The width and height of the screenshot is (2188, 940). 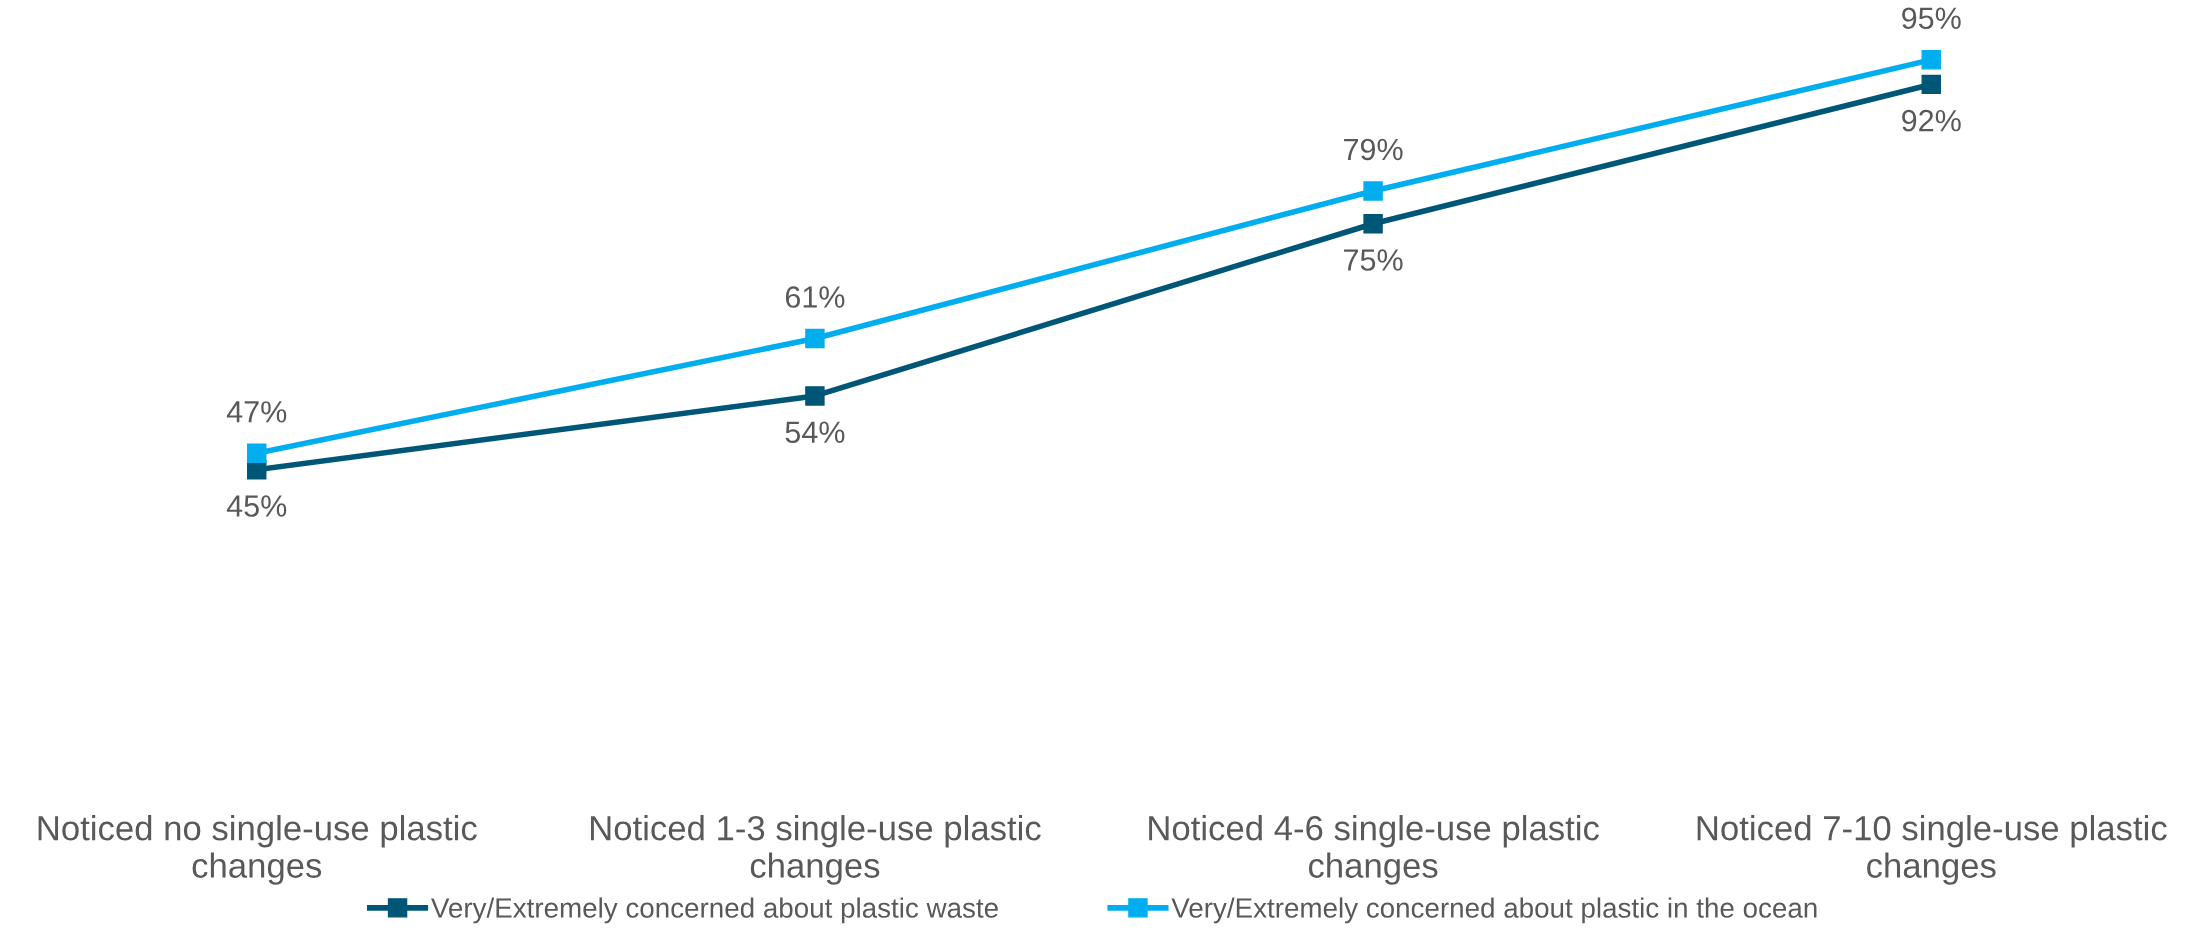 I want to click on data-label: 54%, so click(x=815, y=432).